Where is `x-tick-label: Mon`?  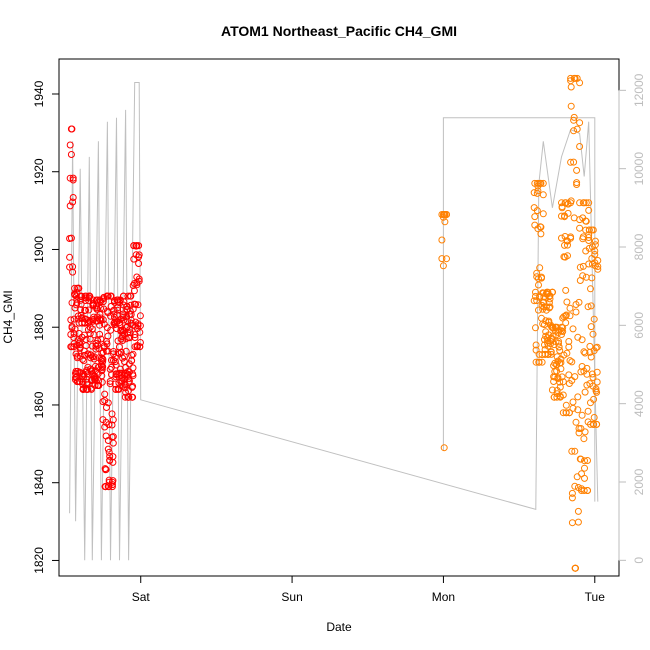 x-tick-label: Mon is located at coordinates (443, 597).